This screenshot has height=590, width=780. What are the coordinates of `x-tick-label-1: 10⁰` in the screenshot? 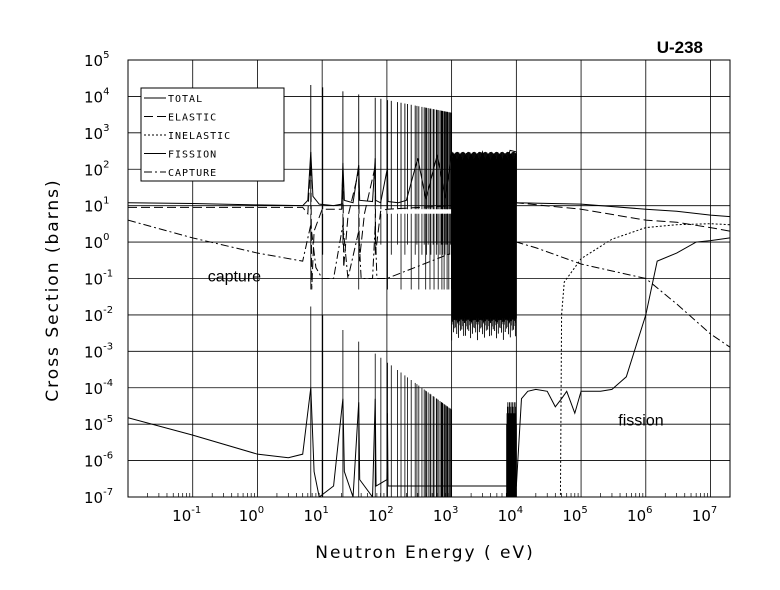 It's located at (251, 515).